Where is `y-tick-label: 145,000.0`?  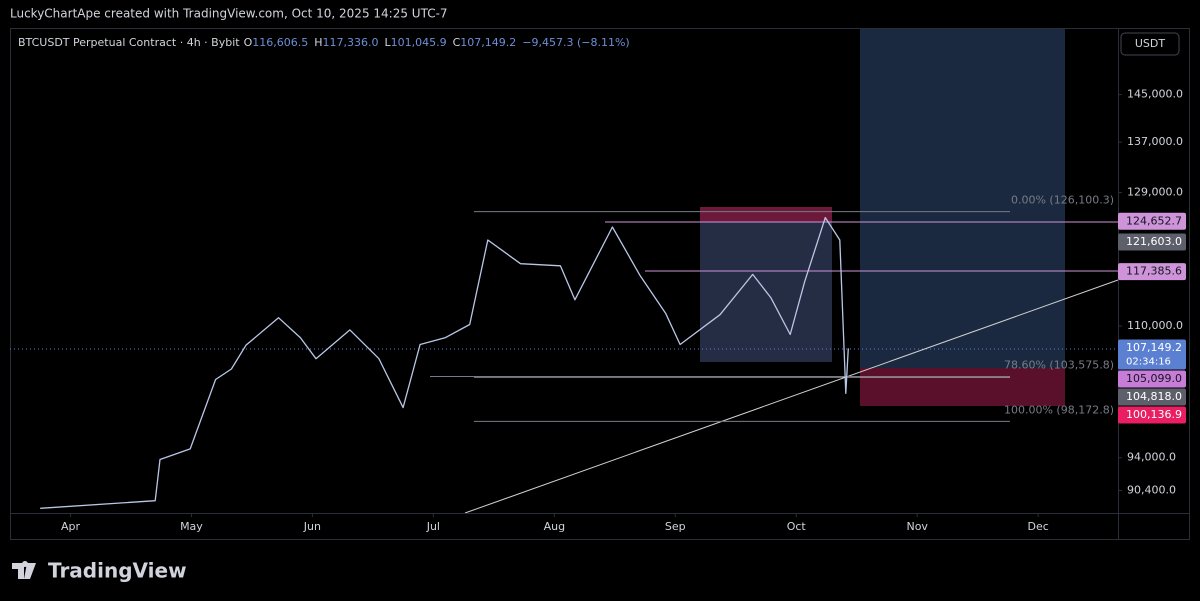 y-tick-label: 145,000.0 is located at coordinates (1155, 94).